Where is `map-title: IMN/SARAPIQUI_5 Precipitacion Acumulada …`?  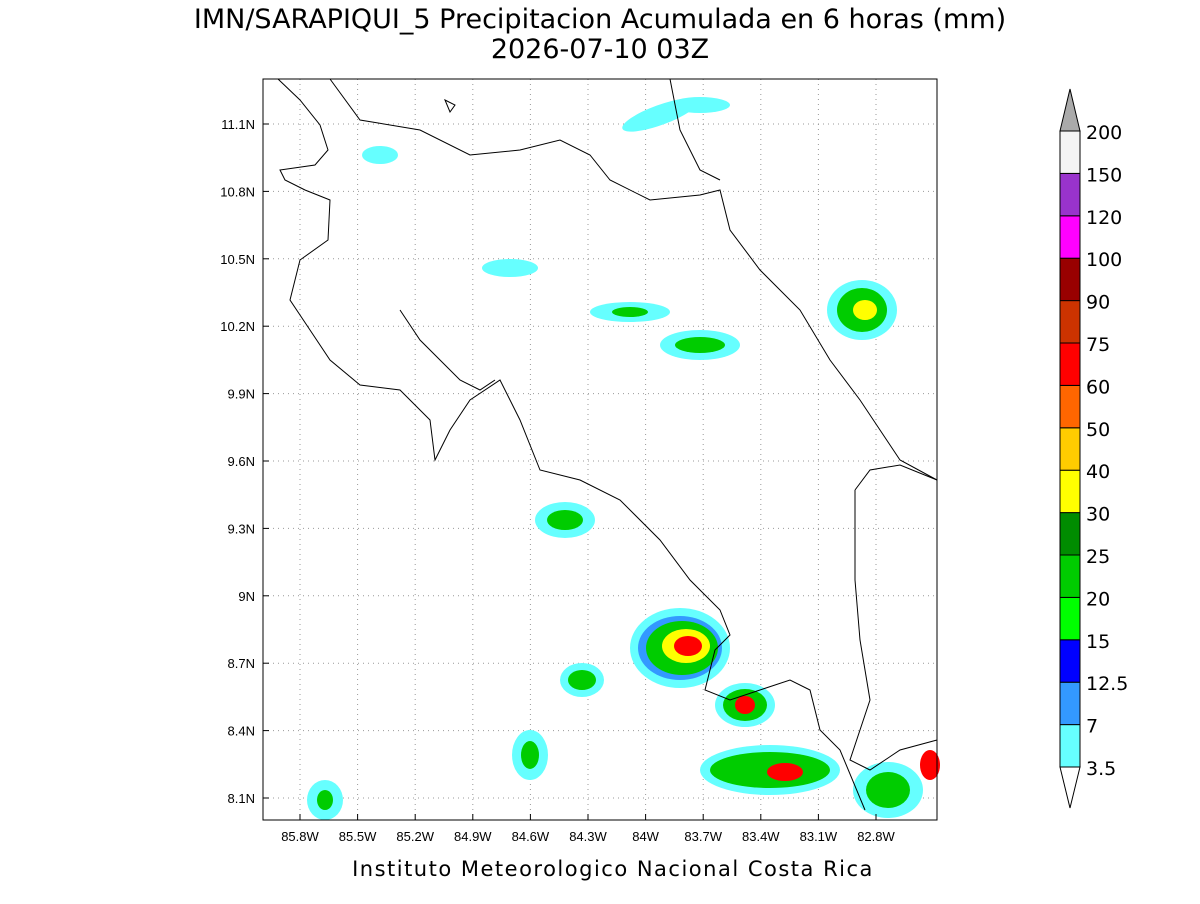 map-title: IMN/SARAPIQUI_5 Precipitacion Acumulada … is located at coordinates (600, 19).